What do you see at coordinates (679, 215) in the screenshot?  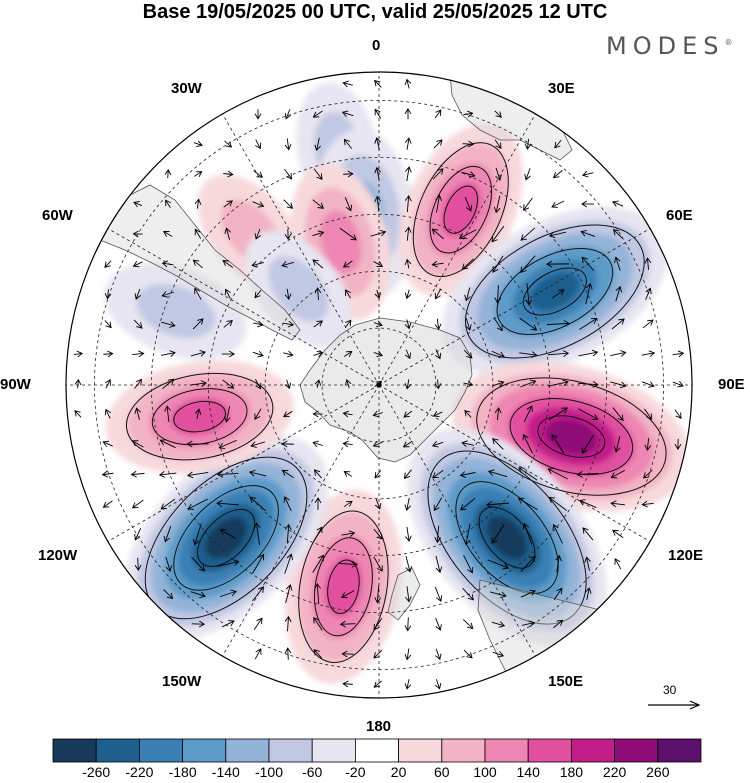 I see `lon-label-60e: 60E` at bounding box center [679, 215].